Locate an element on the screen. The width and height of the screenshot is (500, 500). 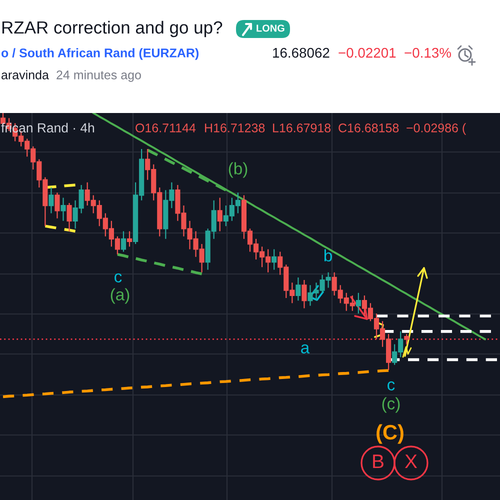
text: (C) is located at coordinates (390, 434).